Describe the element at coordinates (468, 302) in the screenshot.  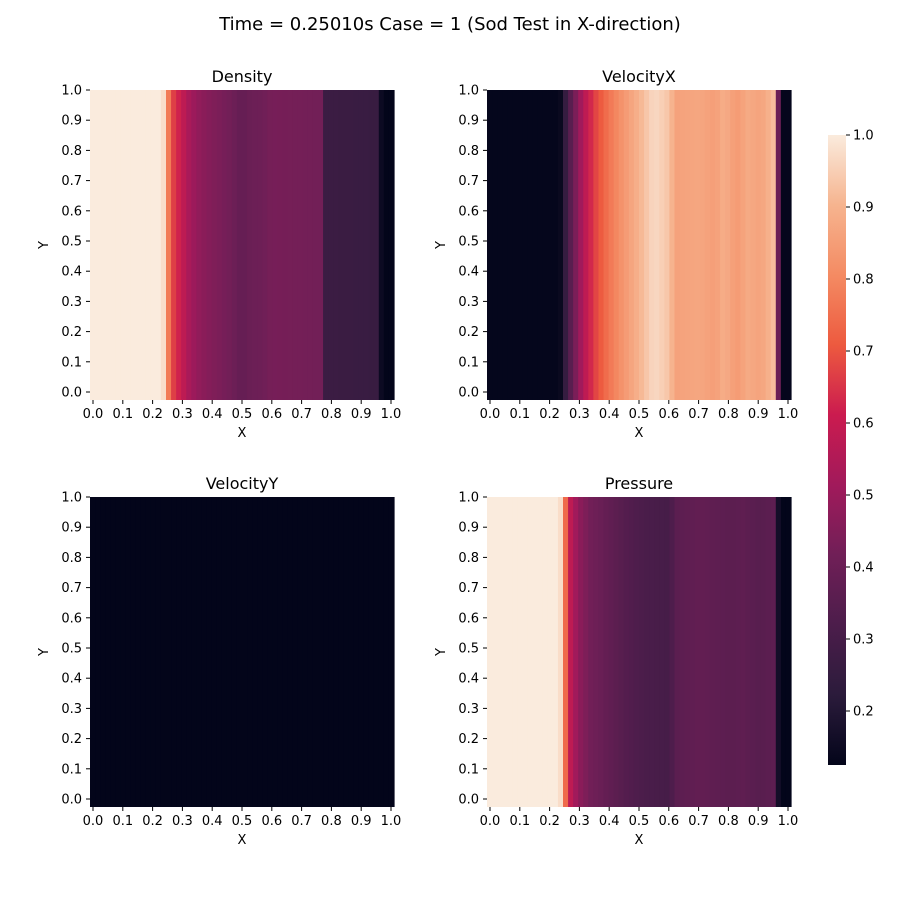
I see `y-tick-label: 0.3` at that location.